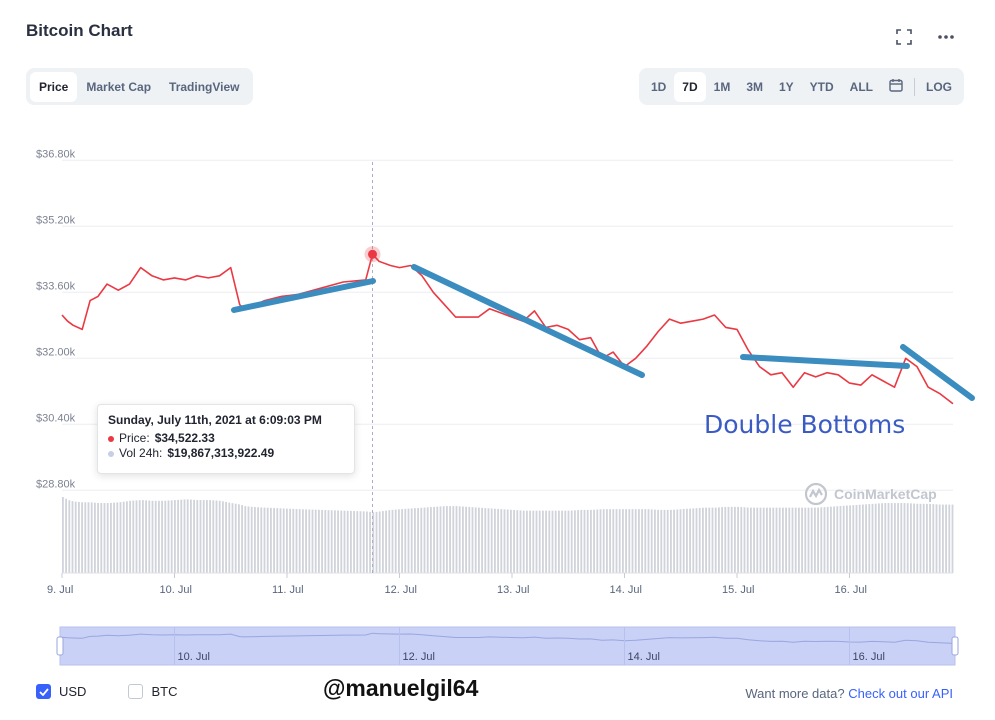 This screenshot has height=720, width=995. I want to click on calendar-icon, so click(896, 86).